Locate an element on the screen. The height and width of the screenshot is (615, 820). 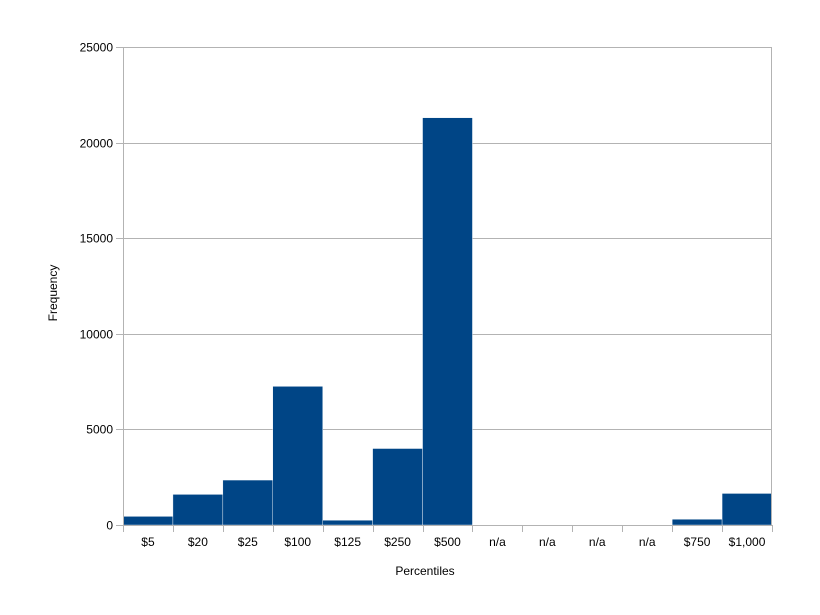
y-tick-label: 25000 is located at coordinates (97, 48).